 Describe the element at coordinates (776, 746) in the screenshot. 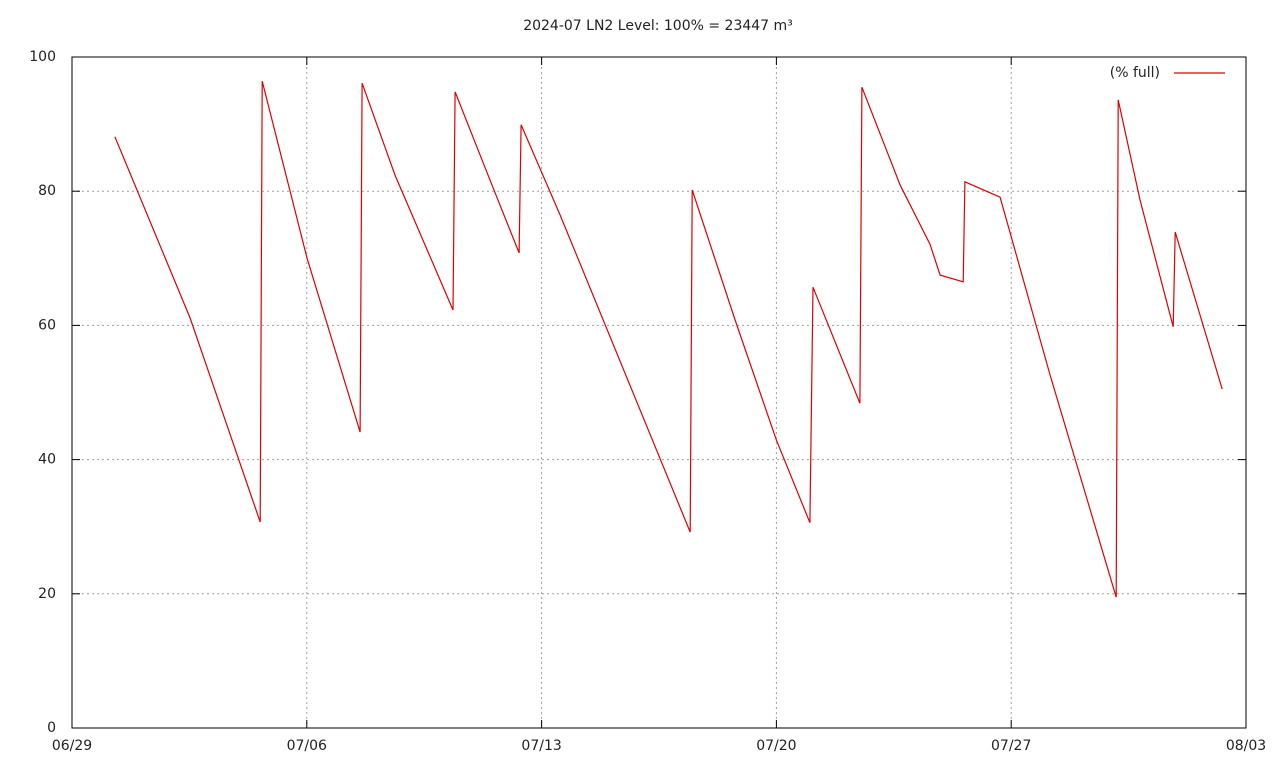

I see `x-tick-label: 07/20` at that location.